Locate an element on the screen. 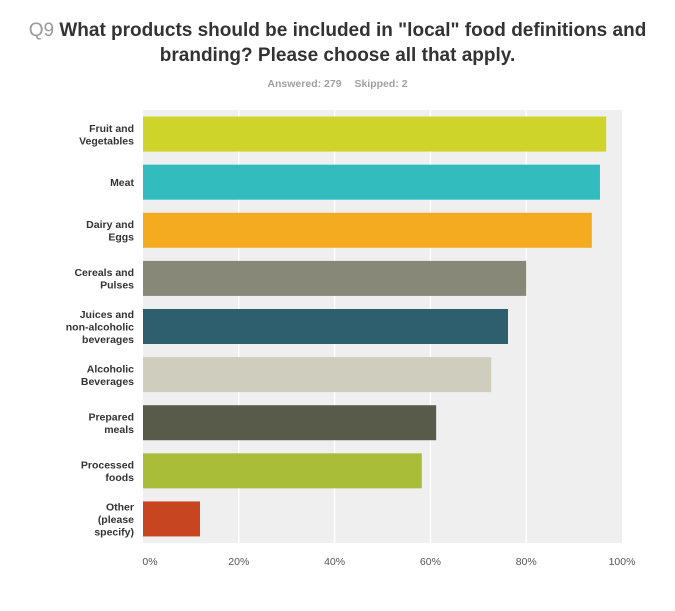  category-label: Juices and non-alcoholic beverages is located at coordinates (100, 327).